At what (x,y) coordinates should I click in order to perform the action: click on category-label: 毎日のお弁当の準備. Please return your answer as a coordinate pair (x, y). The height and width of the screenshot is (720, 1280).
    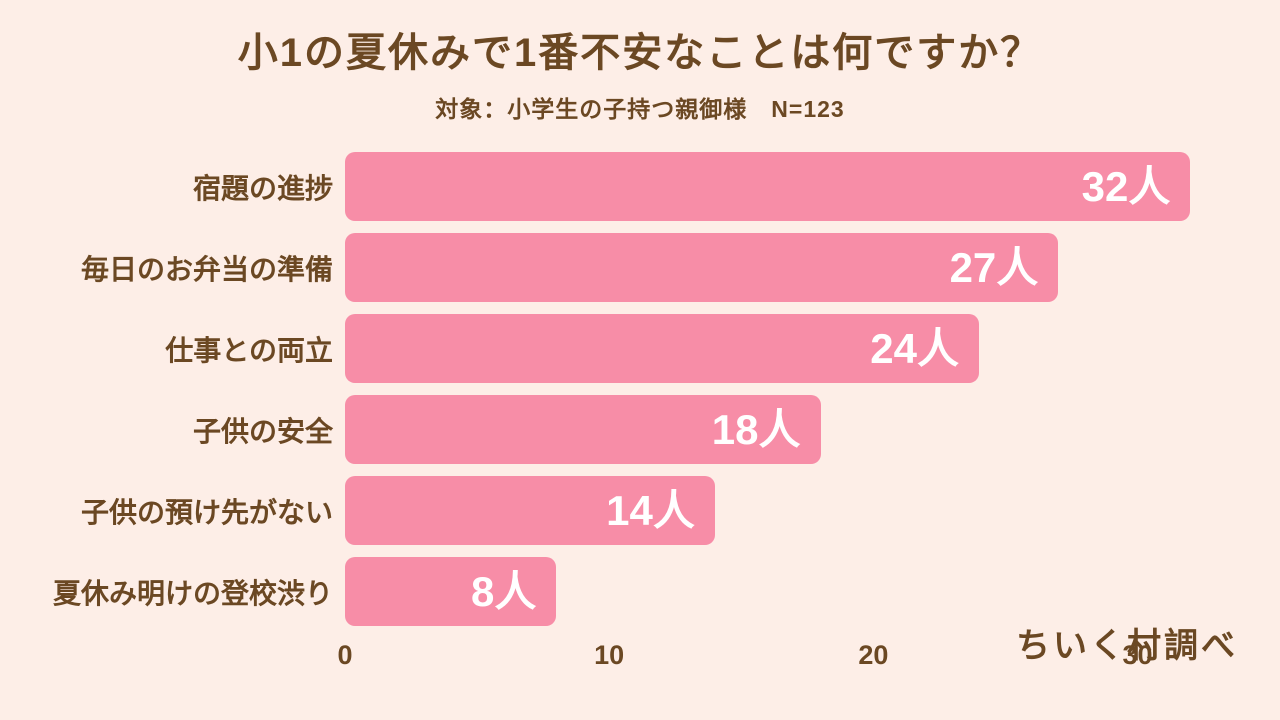
    Looking at the image, I should click on (206, 269).